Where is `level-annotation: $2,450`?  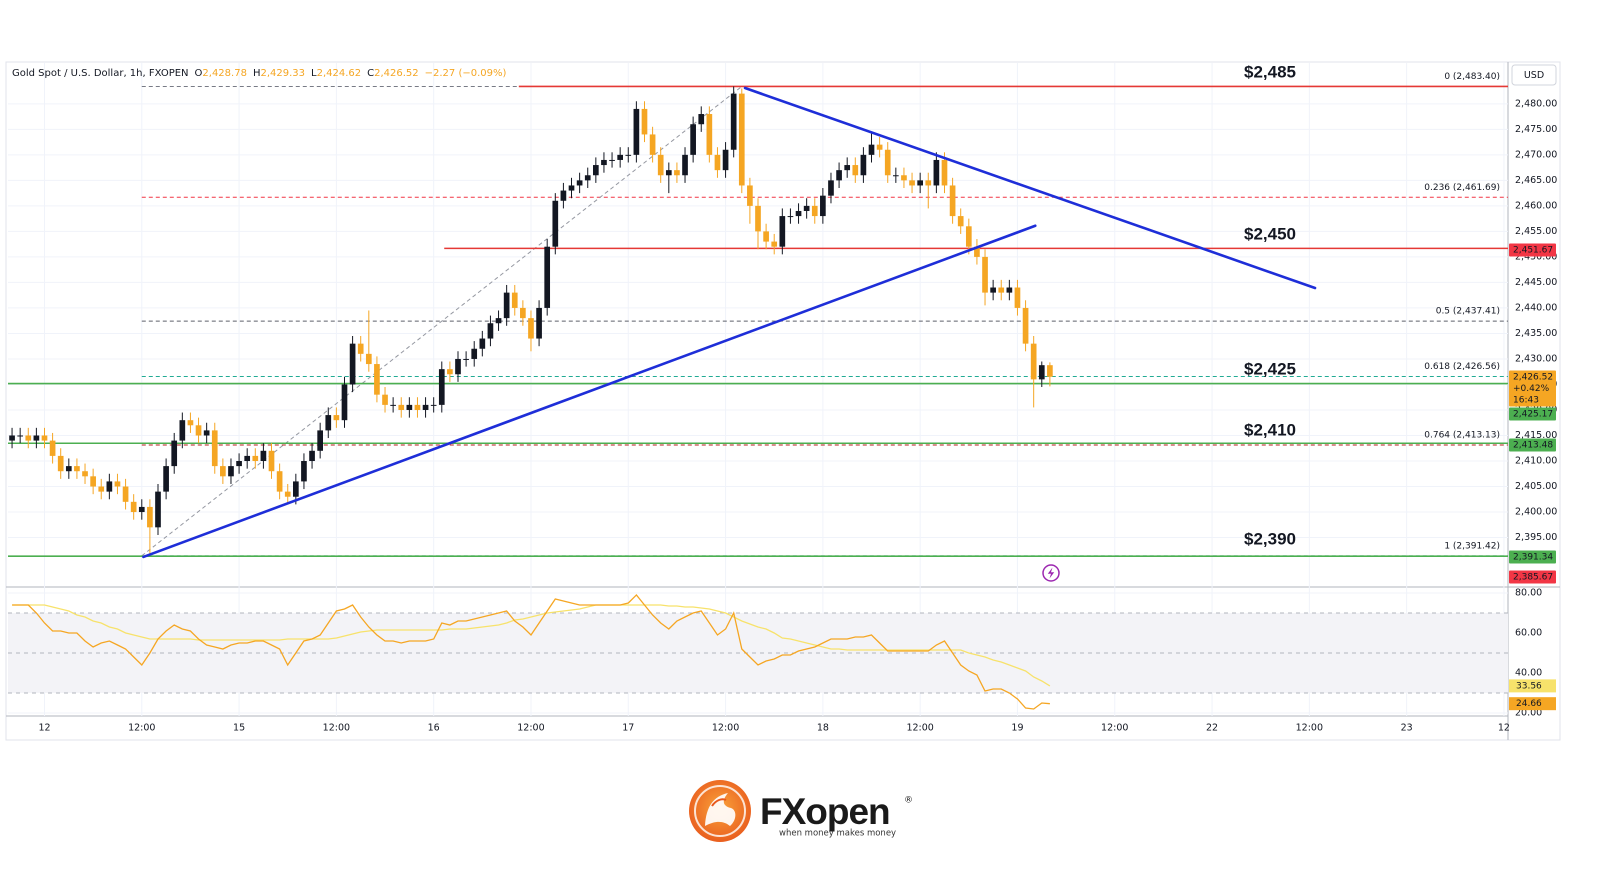
level-annotation: $2,450 is located at coordinates (1270, 233).